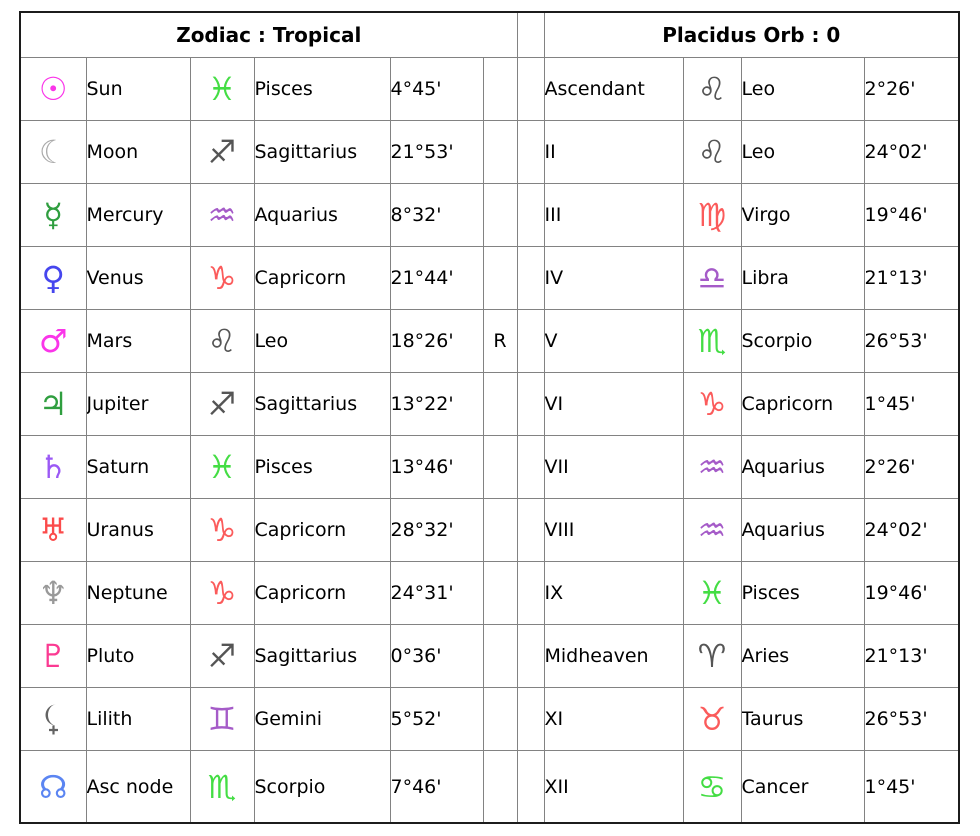 This screenshot has height=836, width=980. Describe the element at coordinates (322, 719) in the screenshot. I see `sign-name: Gemini` at that location.